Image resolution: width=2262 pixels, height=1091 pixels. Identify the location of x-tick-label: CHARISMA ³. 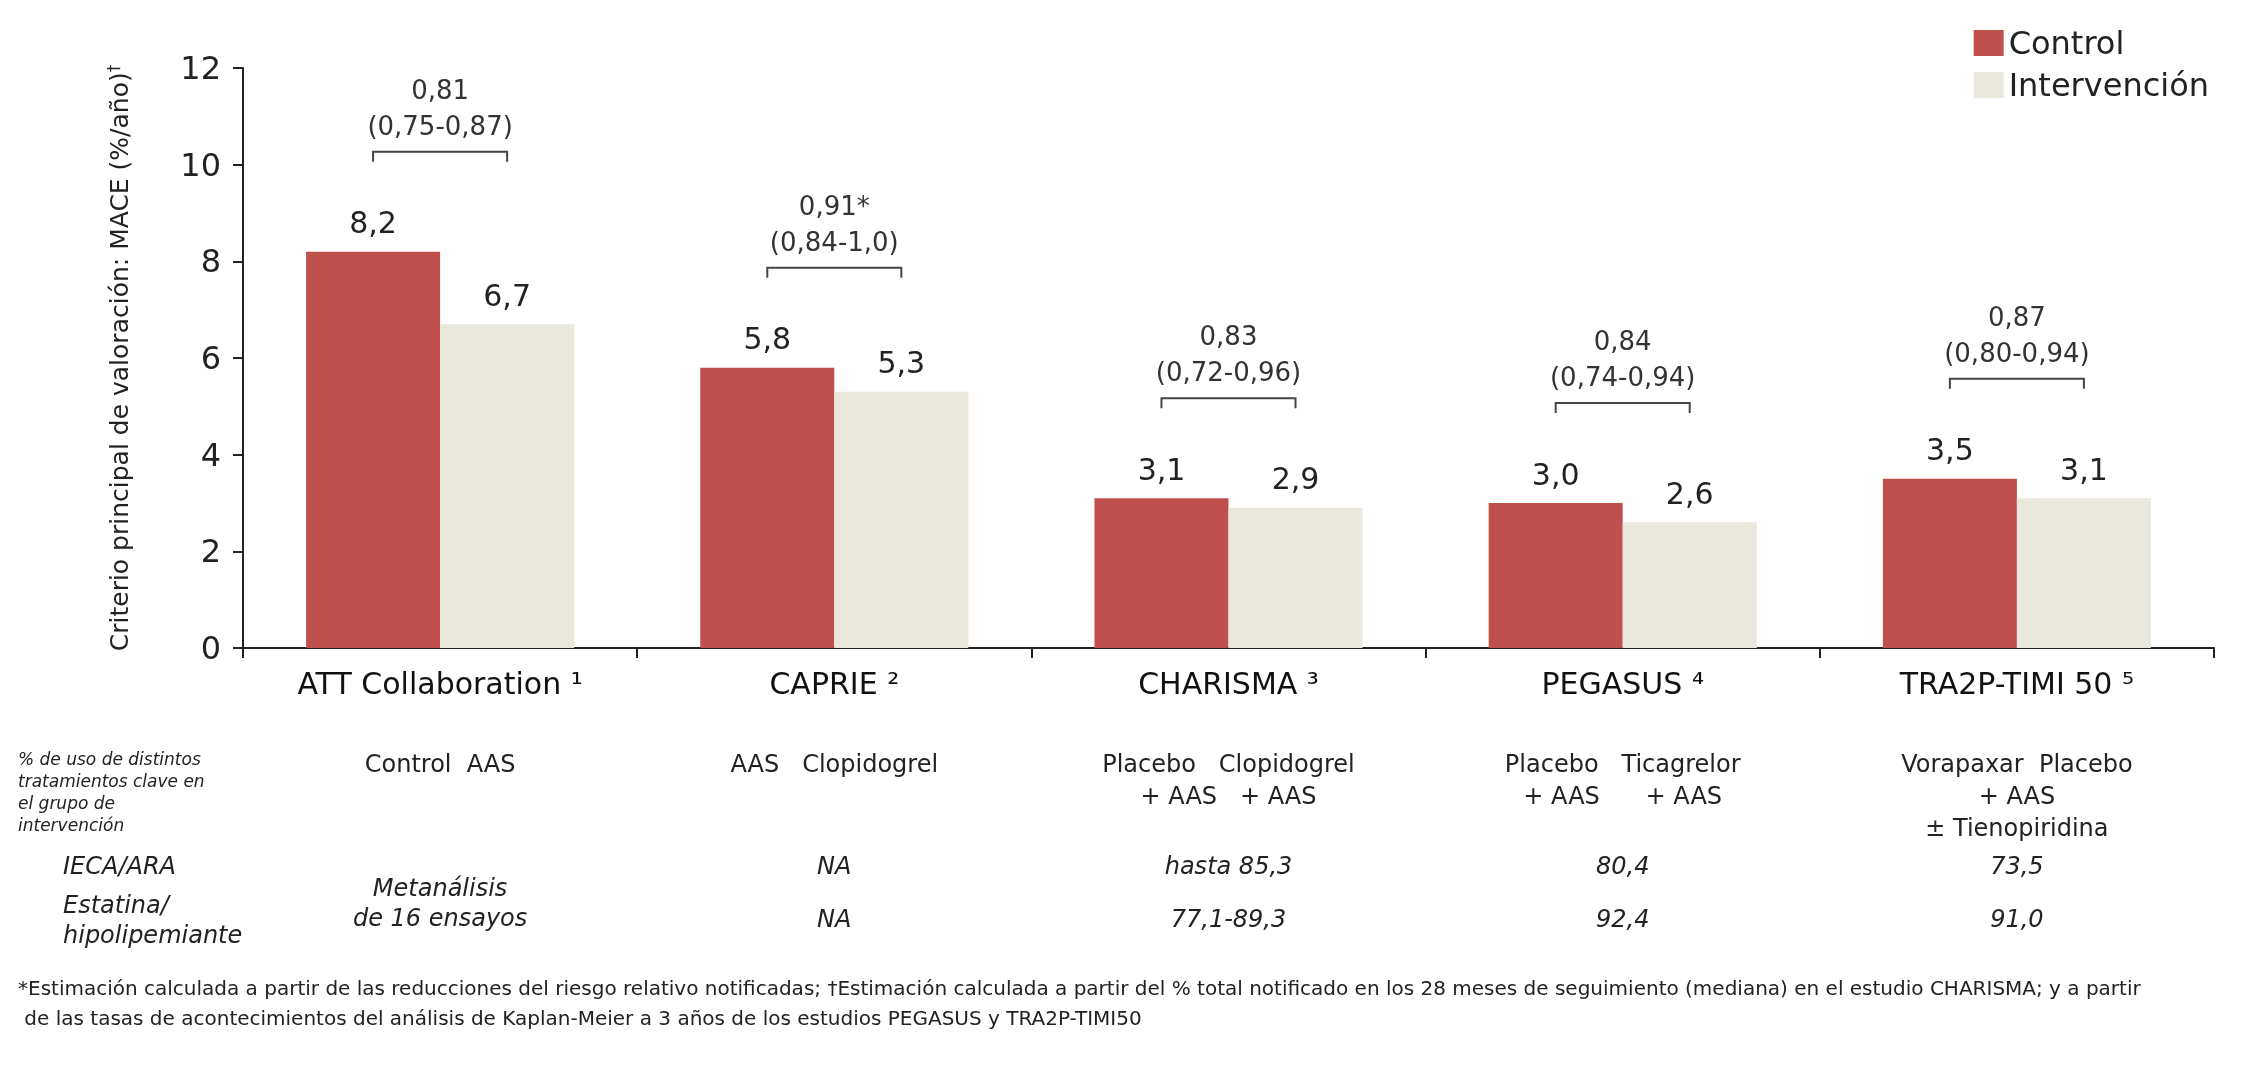
(1228, 683).